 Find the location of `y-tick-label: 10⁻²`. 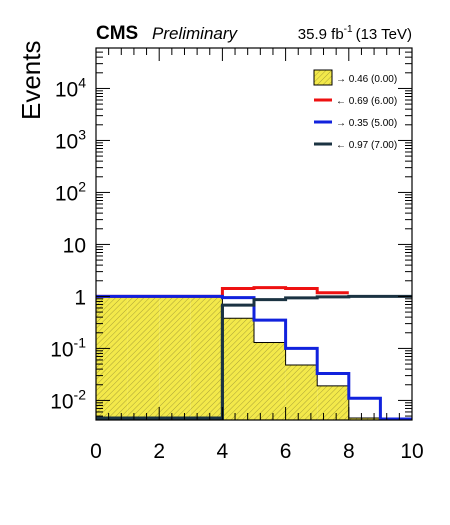

y-tick-label: 10⁻² is located at coordinates (68, 399).